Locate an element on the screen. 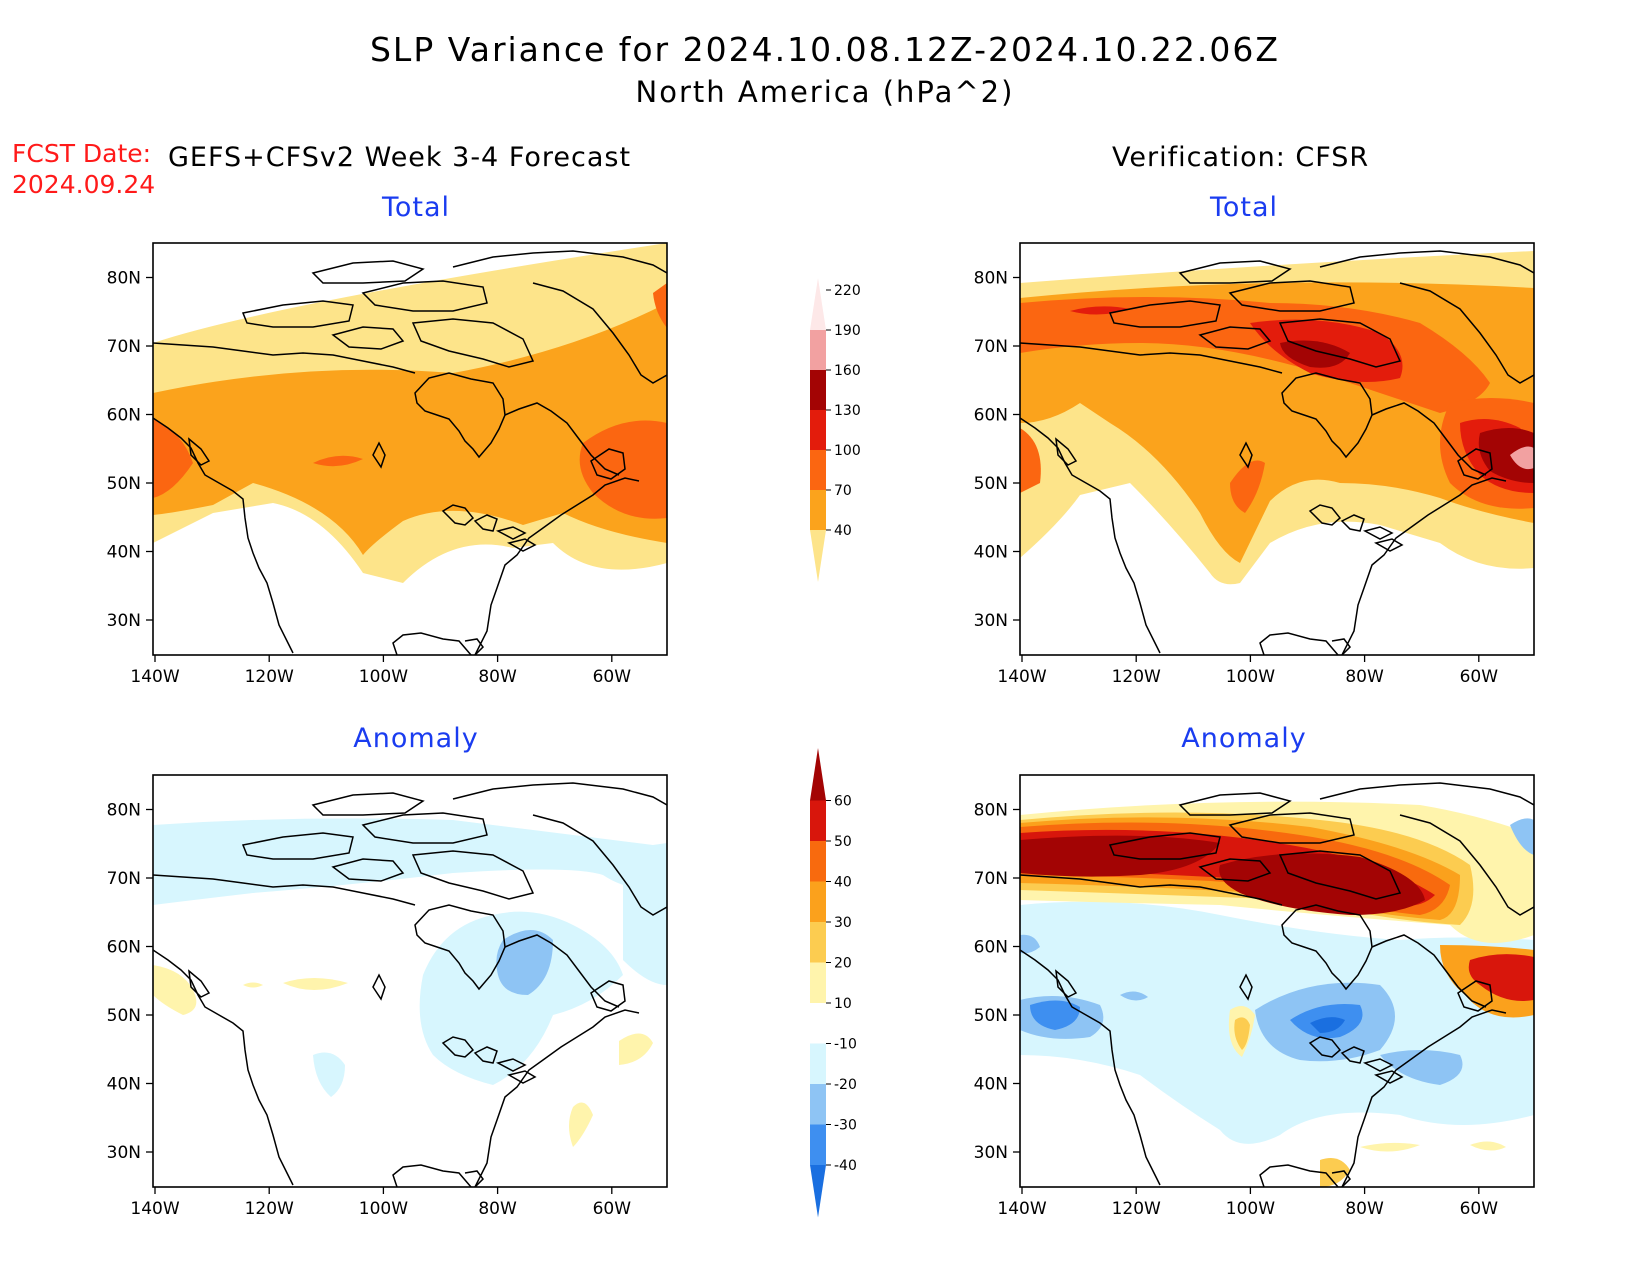 This screenshot has width=1650, height=1275. forecast-total-lon-tick-80W: 80W is located at coordinates (497, 677).